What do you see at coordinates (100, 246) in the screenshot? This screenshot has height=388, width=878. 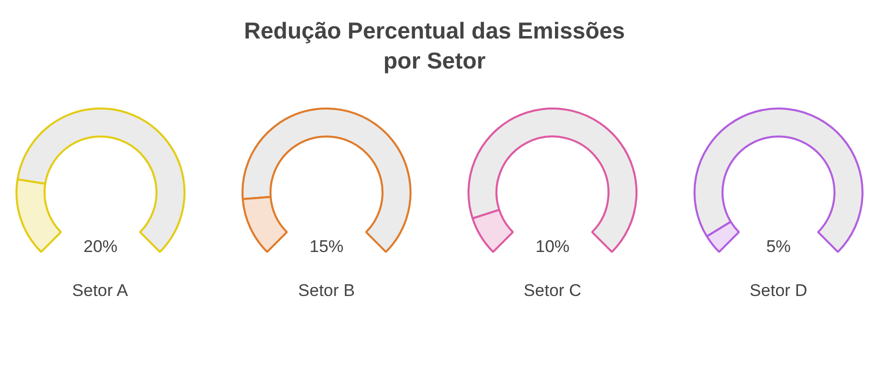 I see `data-label: 20%` at bounding box center [100, 246].